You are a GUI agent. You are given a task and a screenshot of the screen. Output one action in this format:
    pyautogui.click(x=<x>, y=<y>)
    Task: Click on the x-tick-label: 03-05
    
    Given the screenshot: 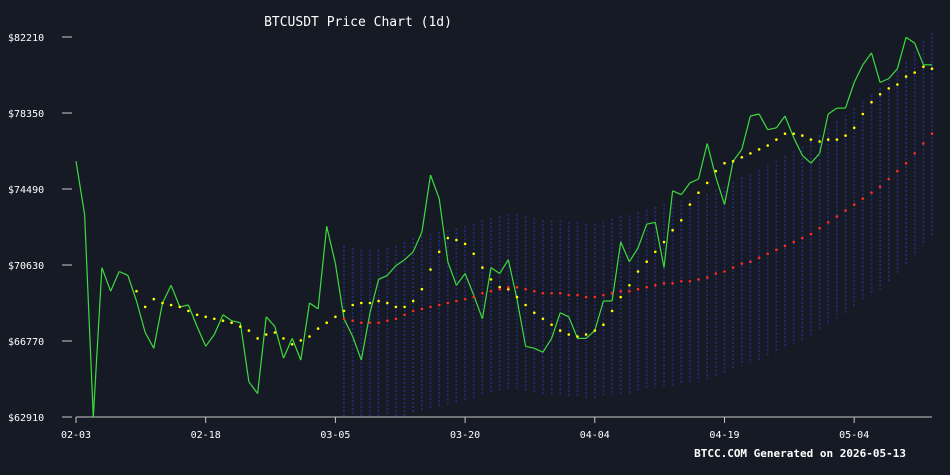 What is the action you would take?
    pyautogui.click(x=335, y=435)
    